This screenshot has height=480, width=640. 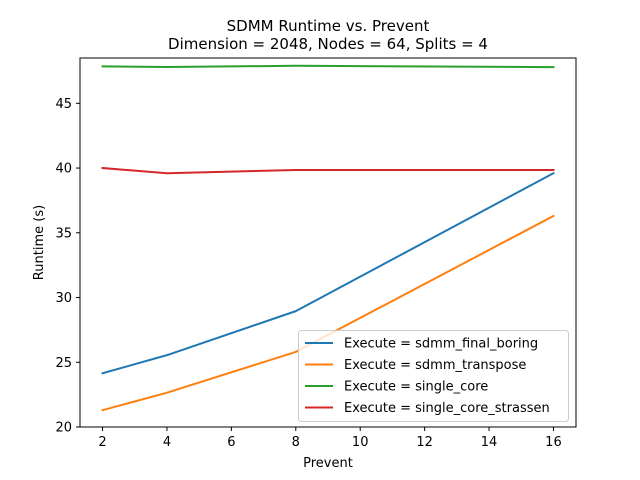 I want to click on x-tick-label: 10, so click(x=360, y=442).